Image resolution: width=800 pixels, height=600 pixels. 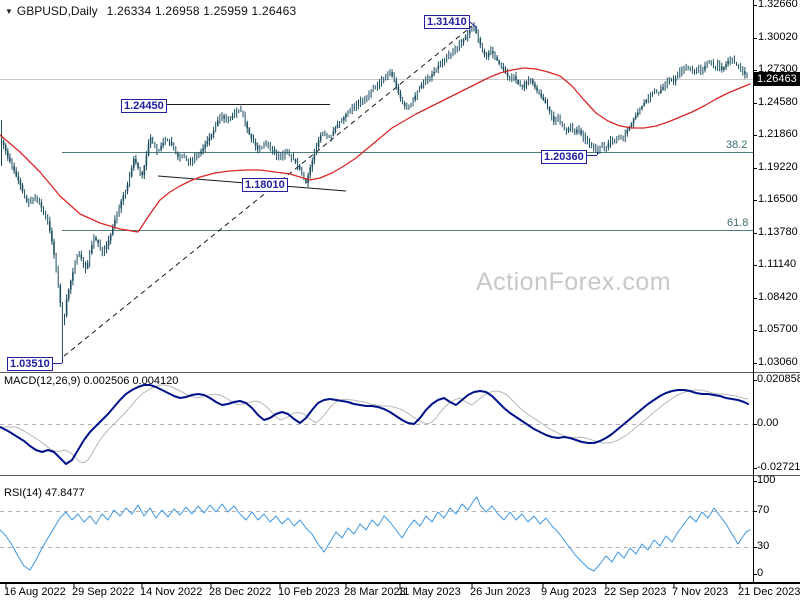 What do you see at coordinates (375, 592) in the screenshot?
I see `date-axis-label-5: 28 Mar 2023` at bounding box center [375, 592].